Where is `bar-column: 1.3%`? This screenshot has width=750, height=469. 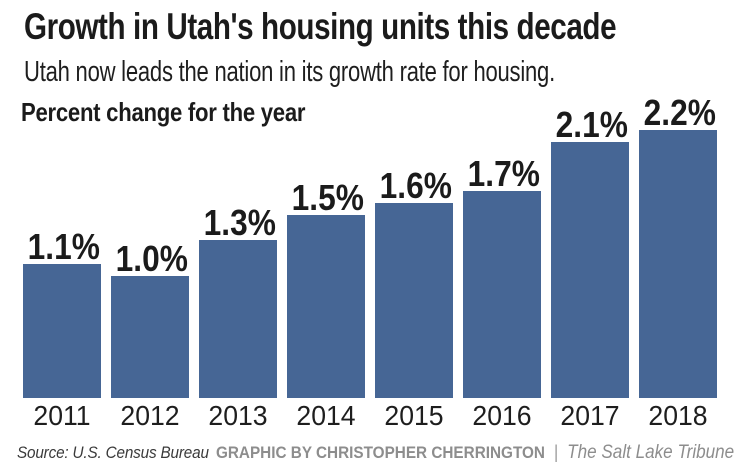
bar-column: 1.3% is located at coordinates (238, 300).